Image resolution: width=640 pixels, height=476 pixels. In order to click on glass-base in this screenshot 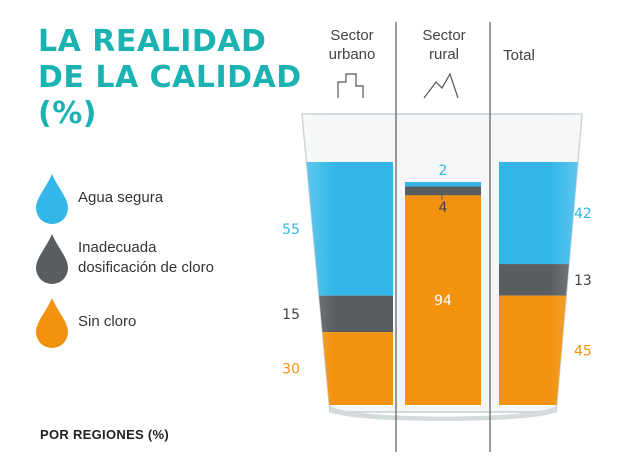, I will do `click(443, 413)`.